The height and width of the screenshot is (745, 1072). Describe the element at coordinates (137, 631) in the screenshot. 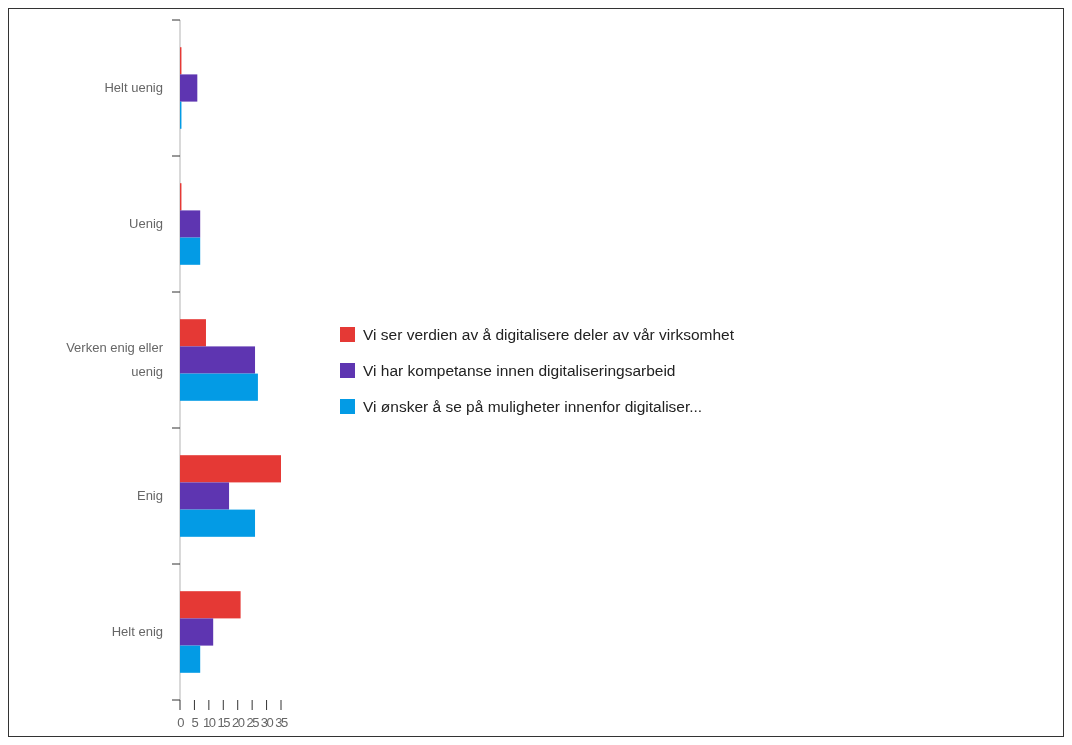

I see `y-tick-label: Helt enig` at that location.